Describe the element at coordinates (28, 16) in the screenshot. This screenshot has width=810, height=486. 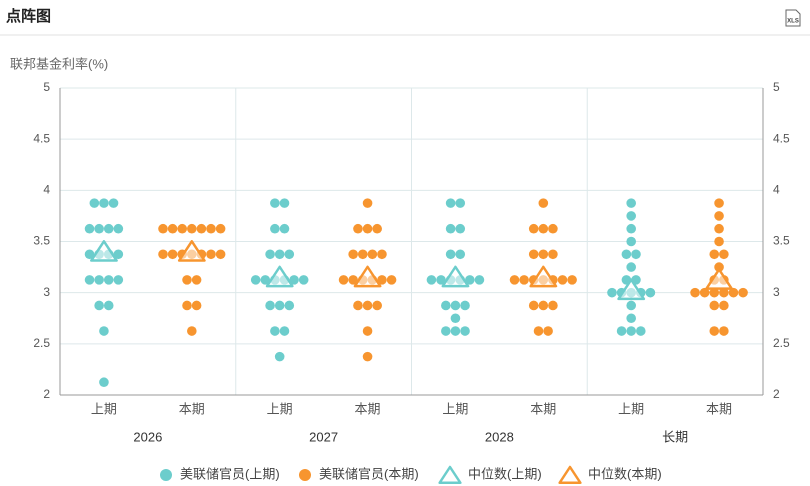
I see `chart-title: 点阵图` at that location.